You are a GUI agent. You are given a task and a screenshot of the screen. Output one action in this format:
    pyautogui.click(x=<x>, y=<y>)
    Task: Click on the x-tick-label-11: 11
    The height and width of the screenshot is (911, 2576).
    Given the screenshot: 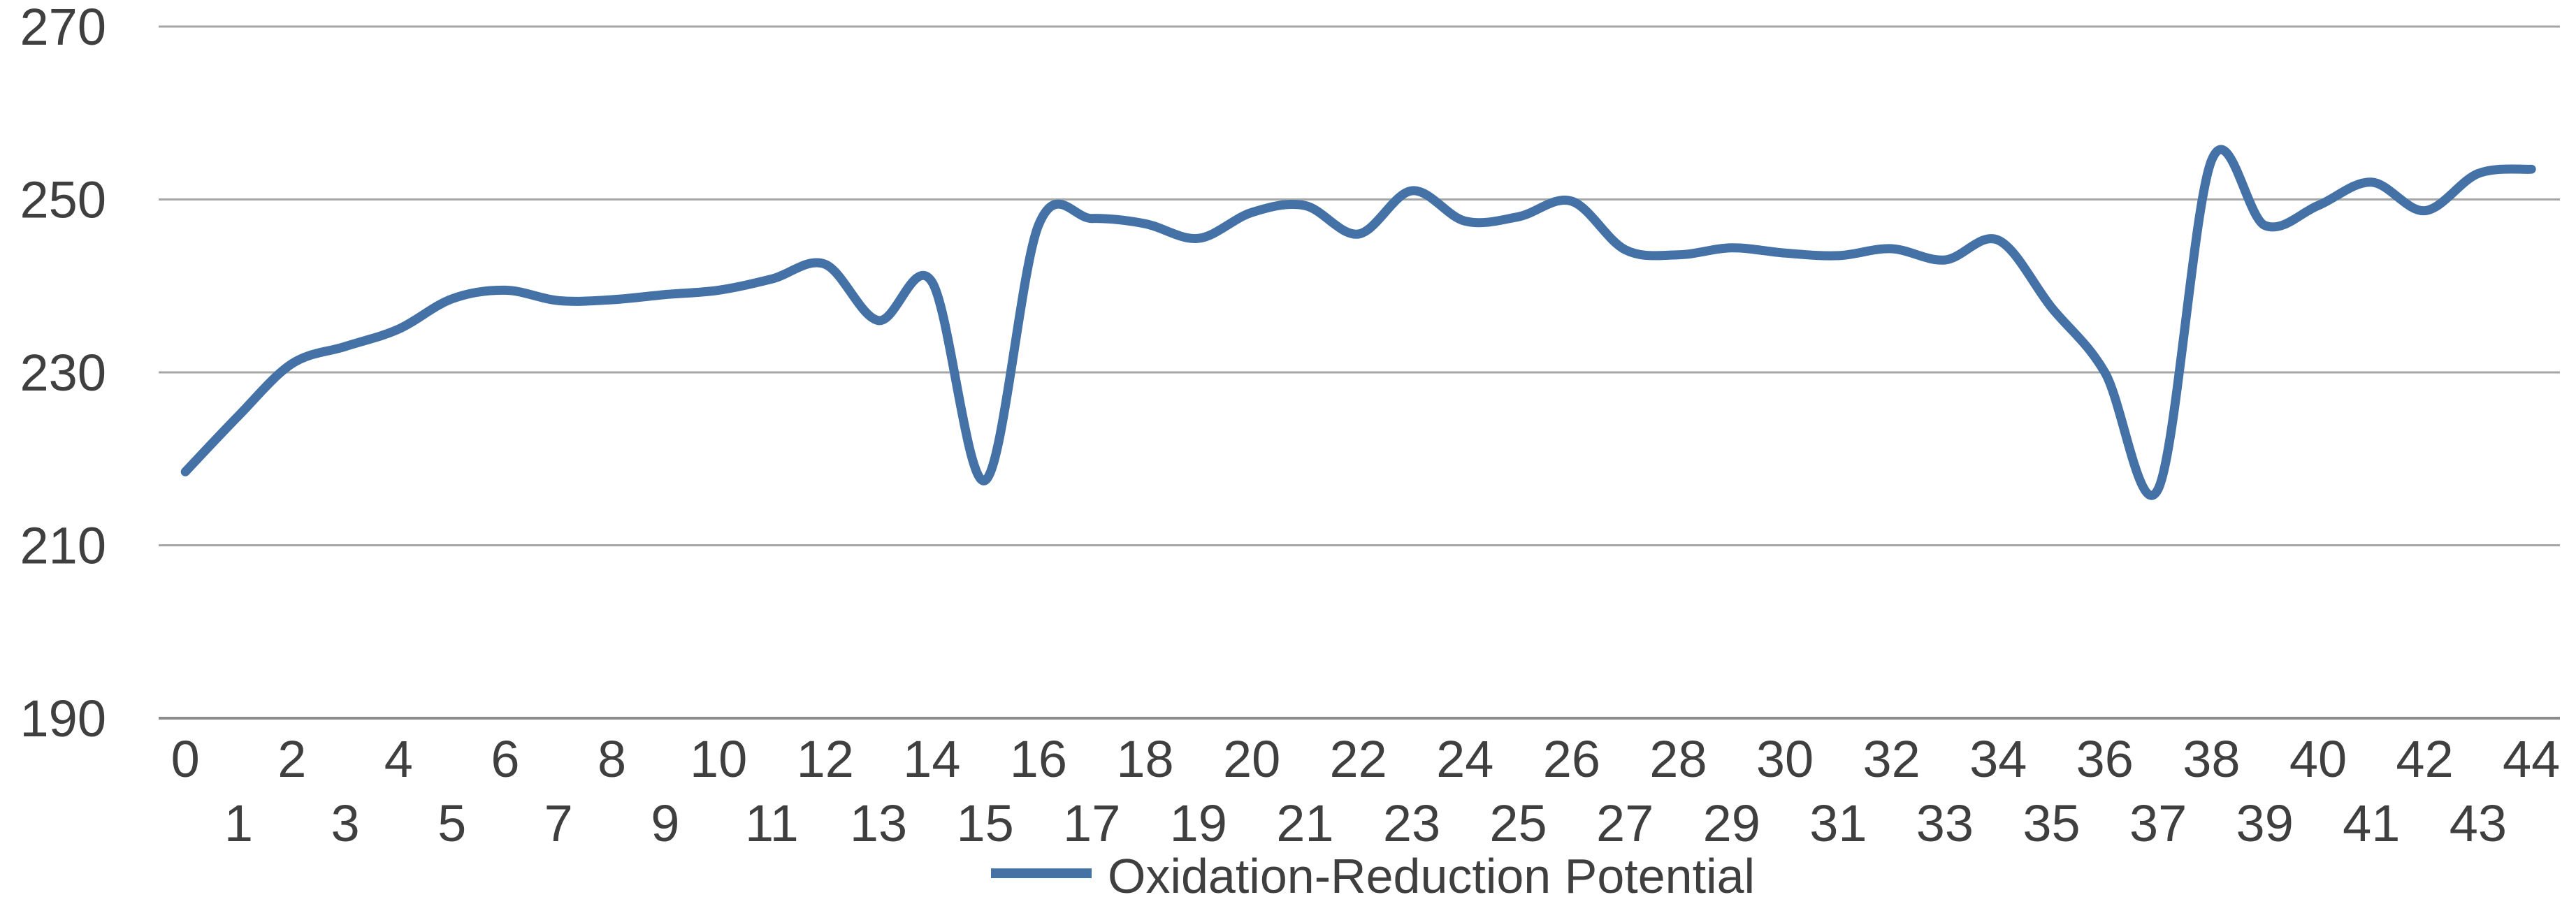 What is the action you would take?
    pyautogui.click(x=772, y=823)
    